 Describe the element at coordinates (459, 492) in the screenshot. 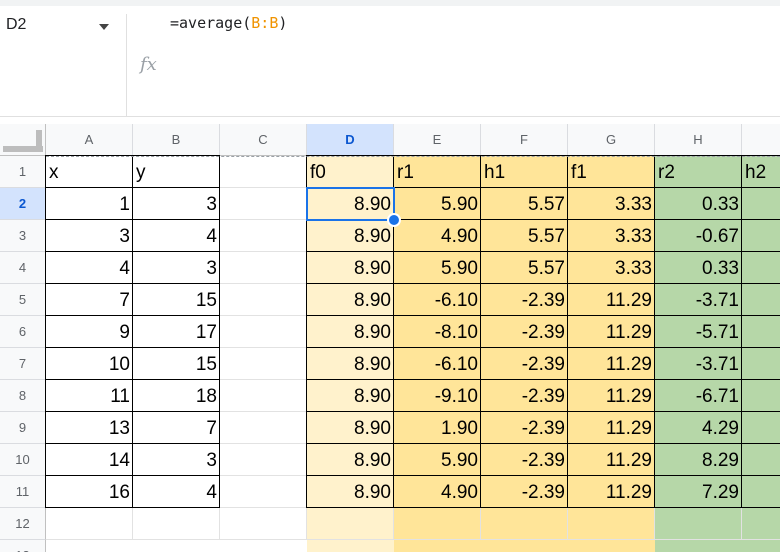

I see `table-cell: 4.90` at that location.